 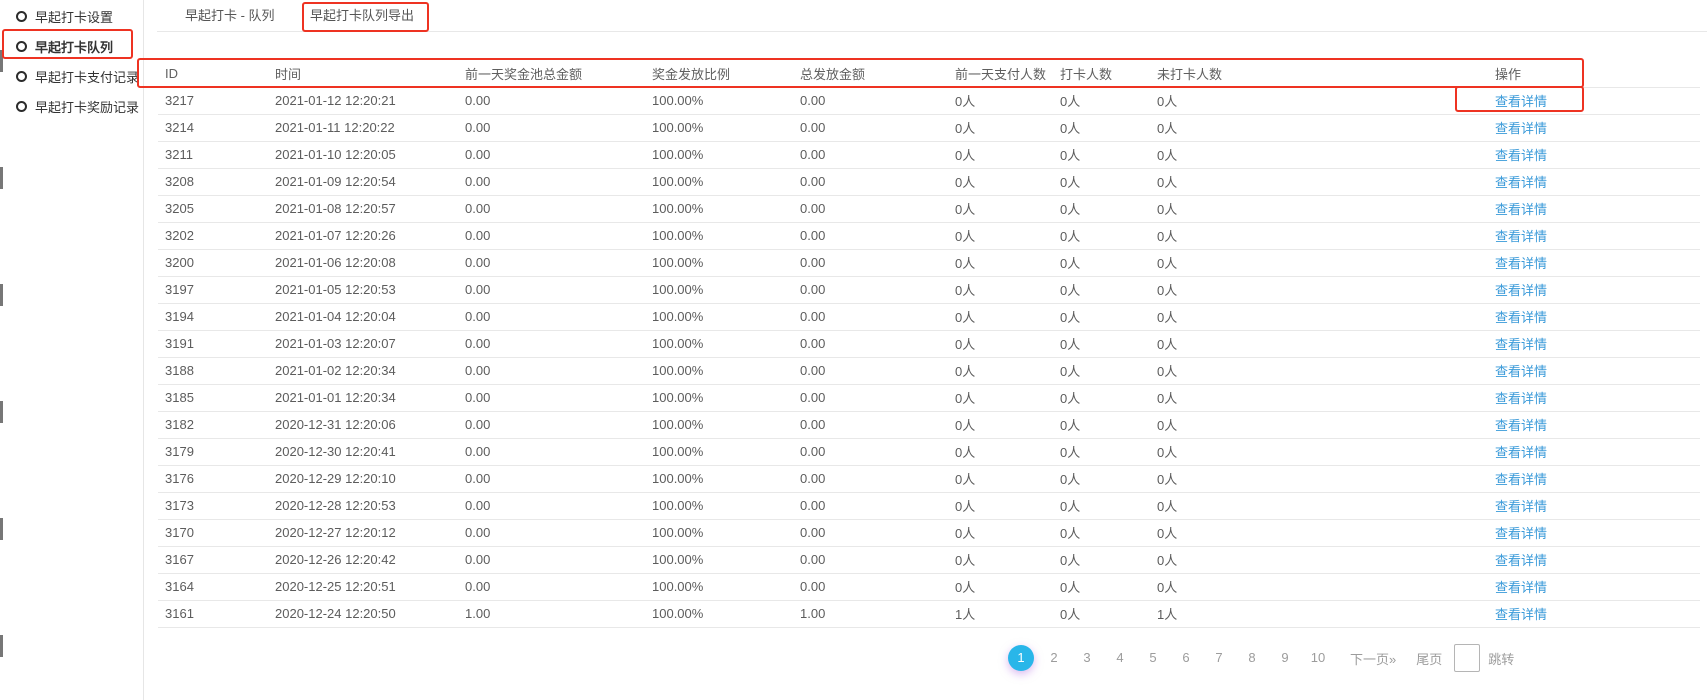 What do you see at coordinates (1429, 659) in the screenshot?
I see `last-page-button: 尾页` at bounding box center [1429, 659].